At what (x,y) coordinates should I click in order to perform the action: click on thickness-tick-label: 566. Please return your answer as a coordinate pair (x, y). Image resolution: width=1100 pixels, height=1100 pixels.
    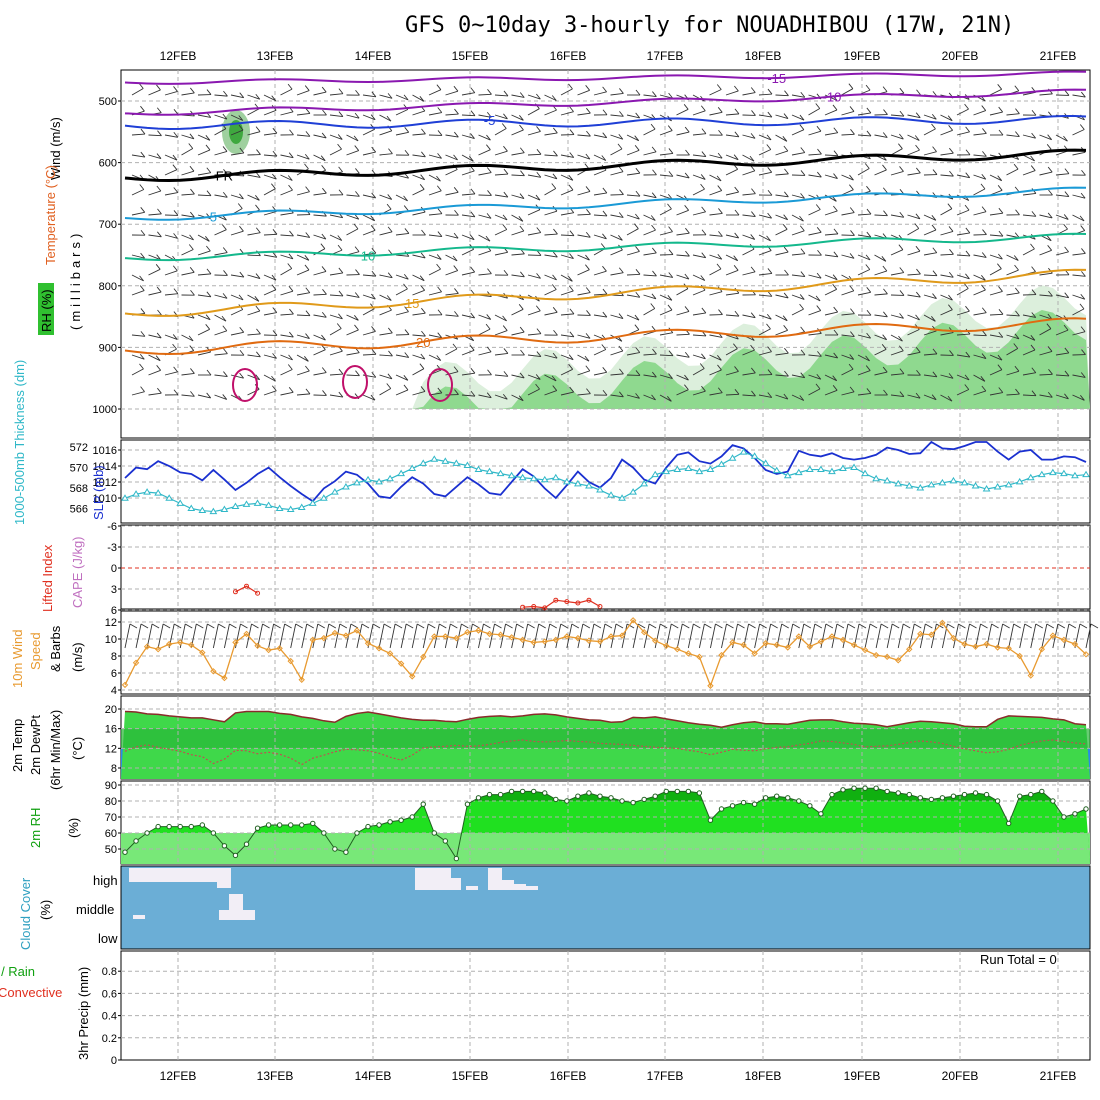
    Looking at the image, I should click on (79, 510).